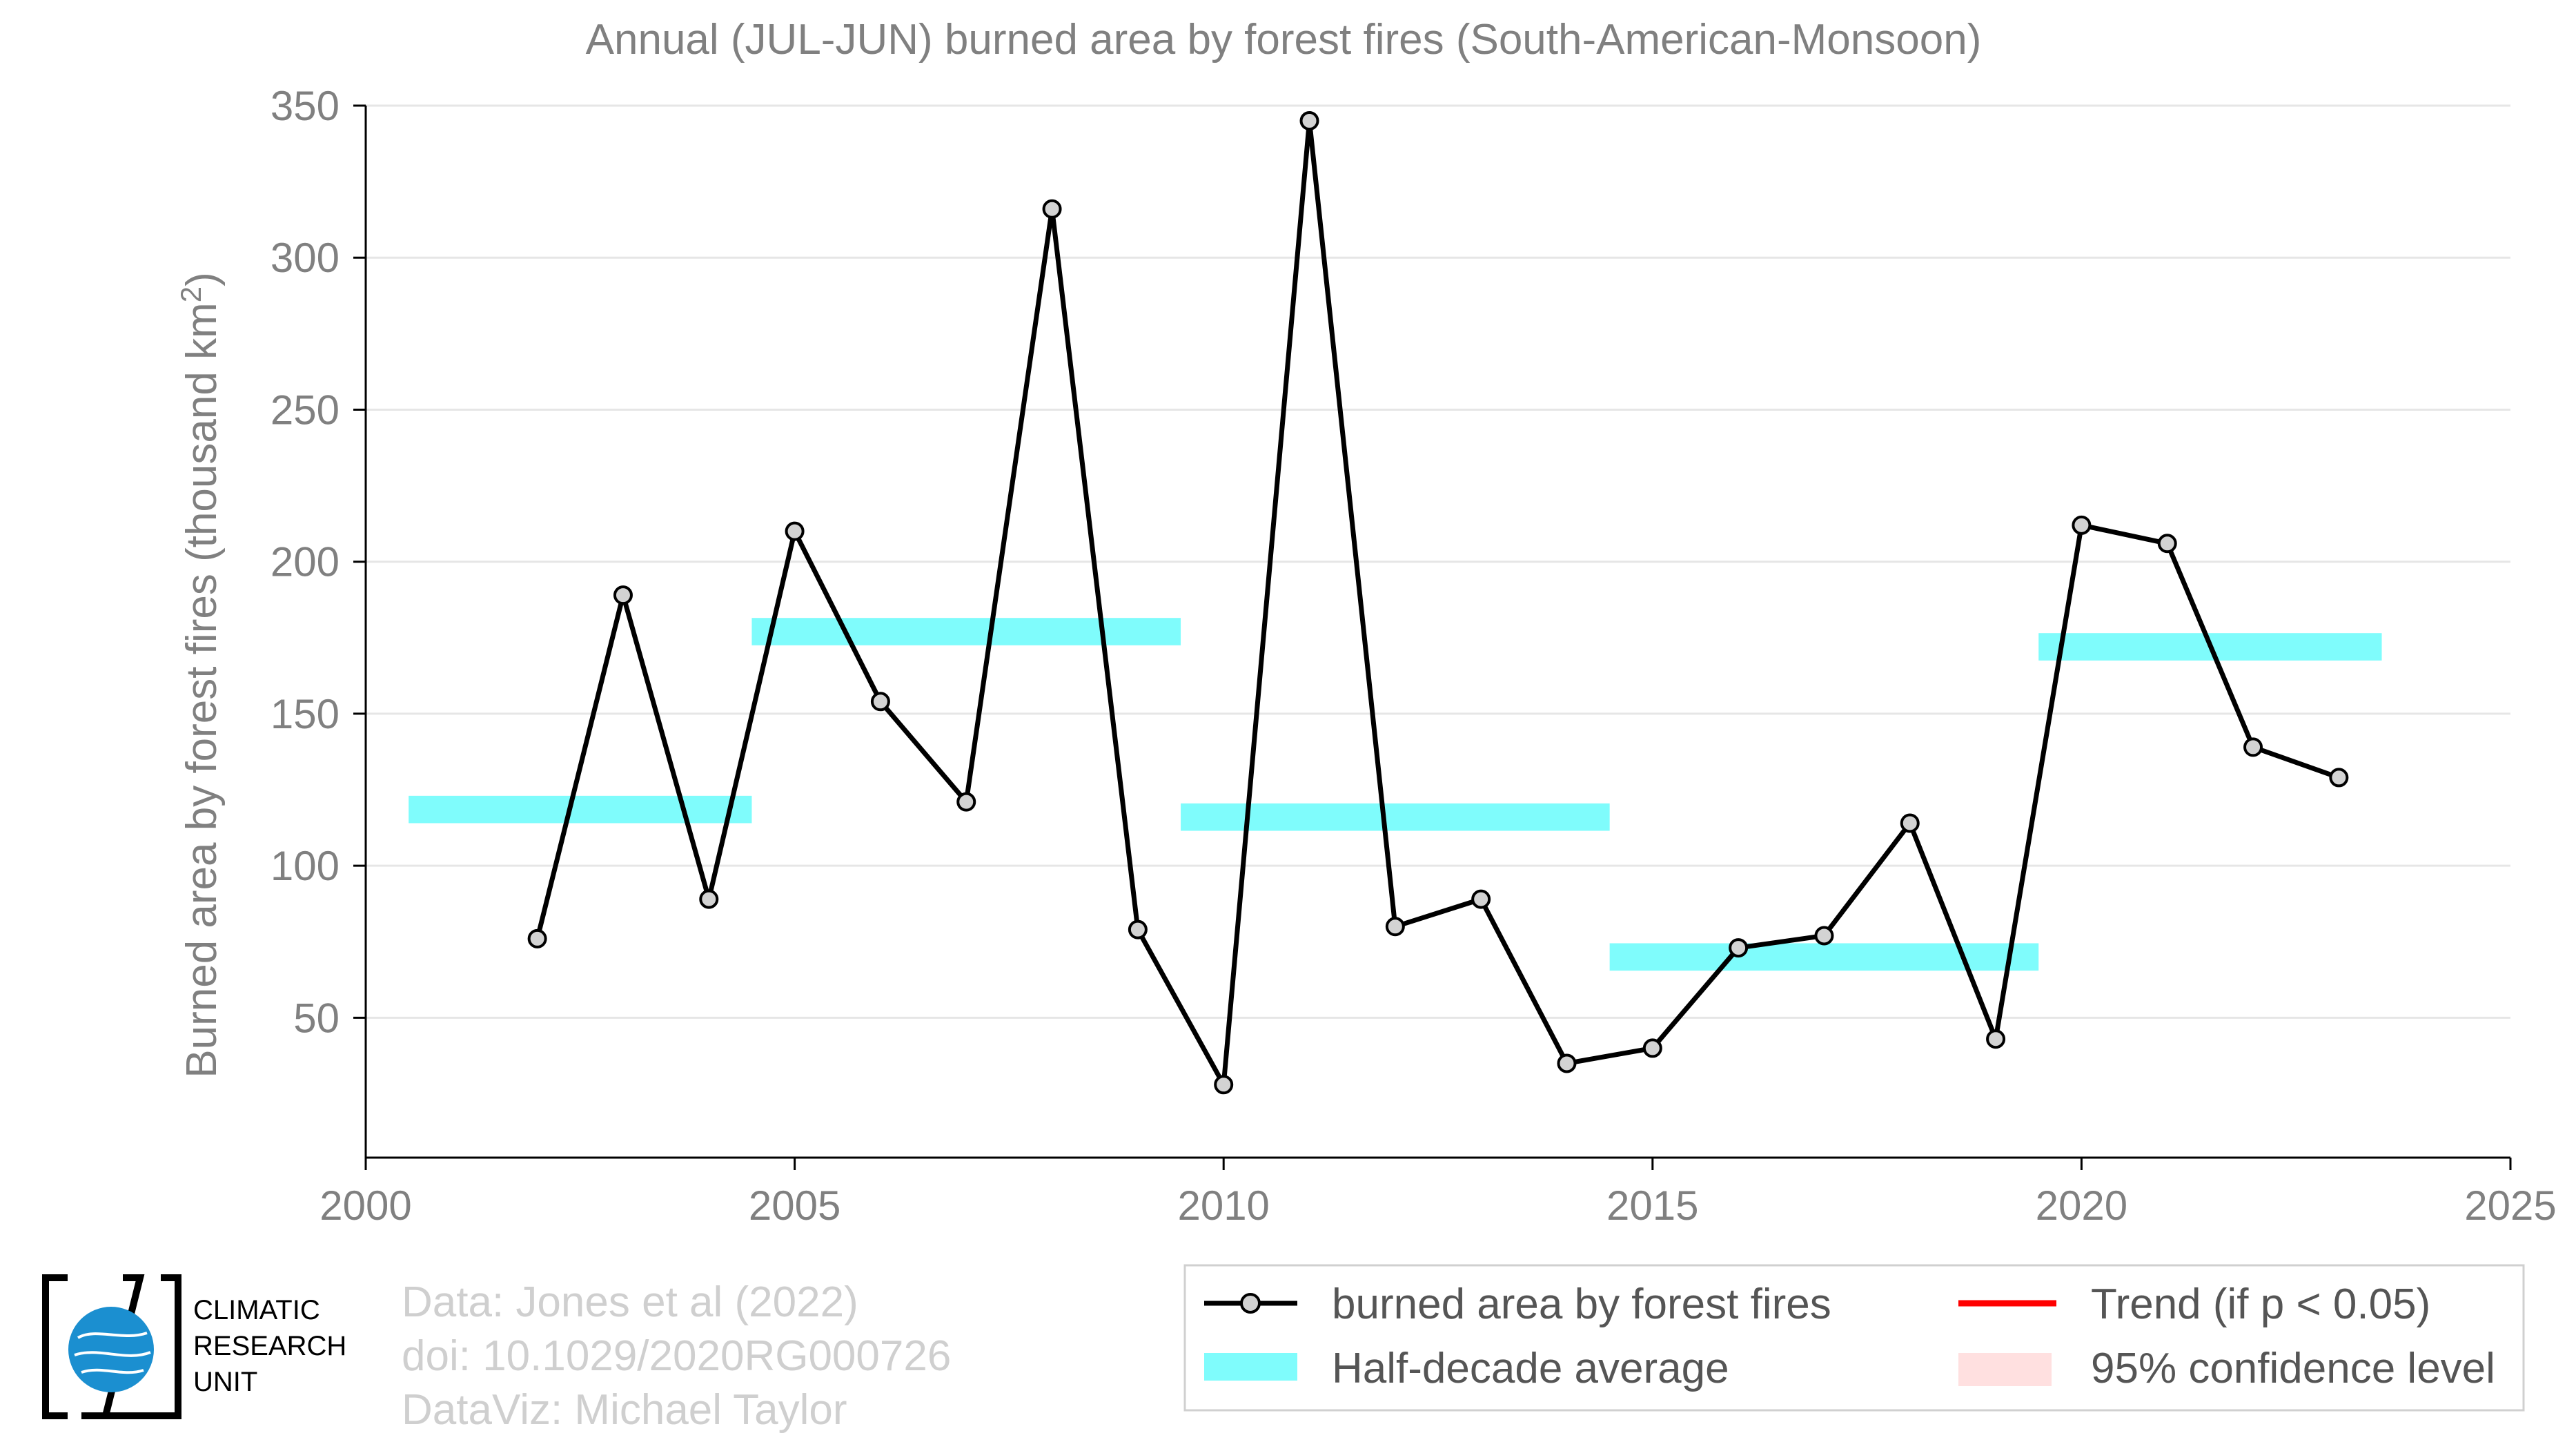 Image resolution: width=2576 pixels, height=1451 pixels. What do you see at coordinates (2510, 1206) in the screenshot?
I see `x-tick-label: 2025` at bounding box center [2510, 1206].